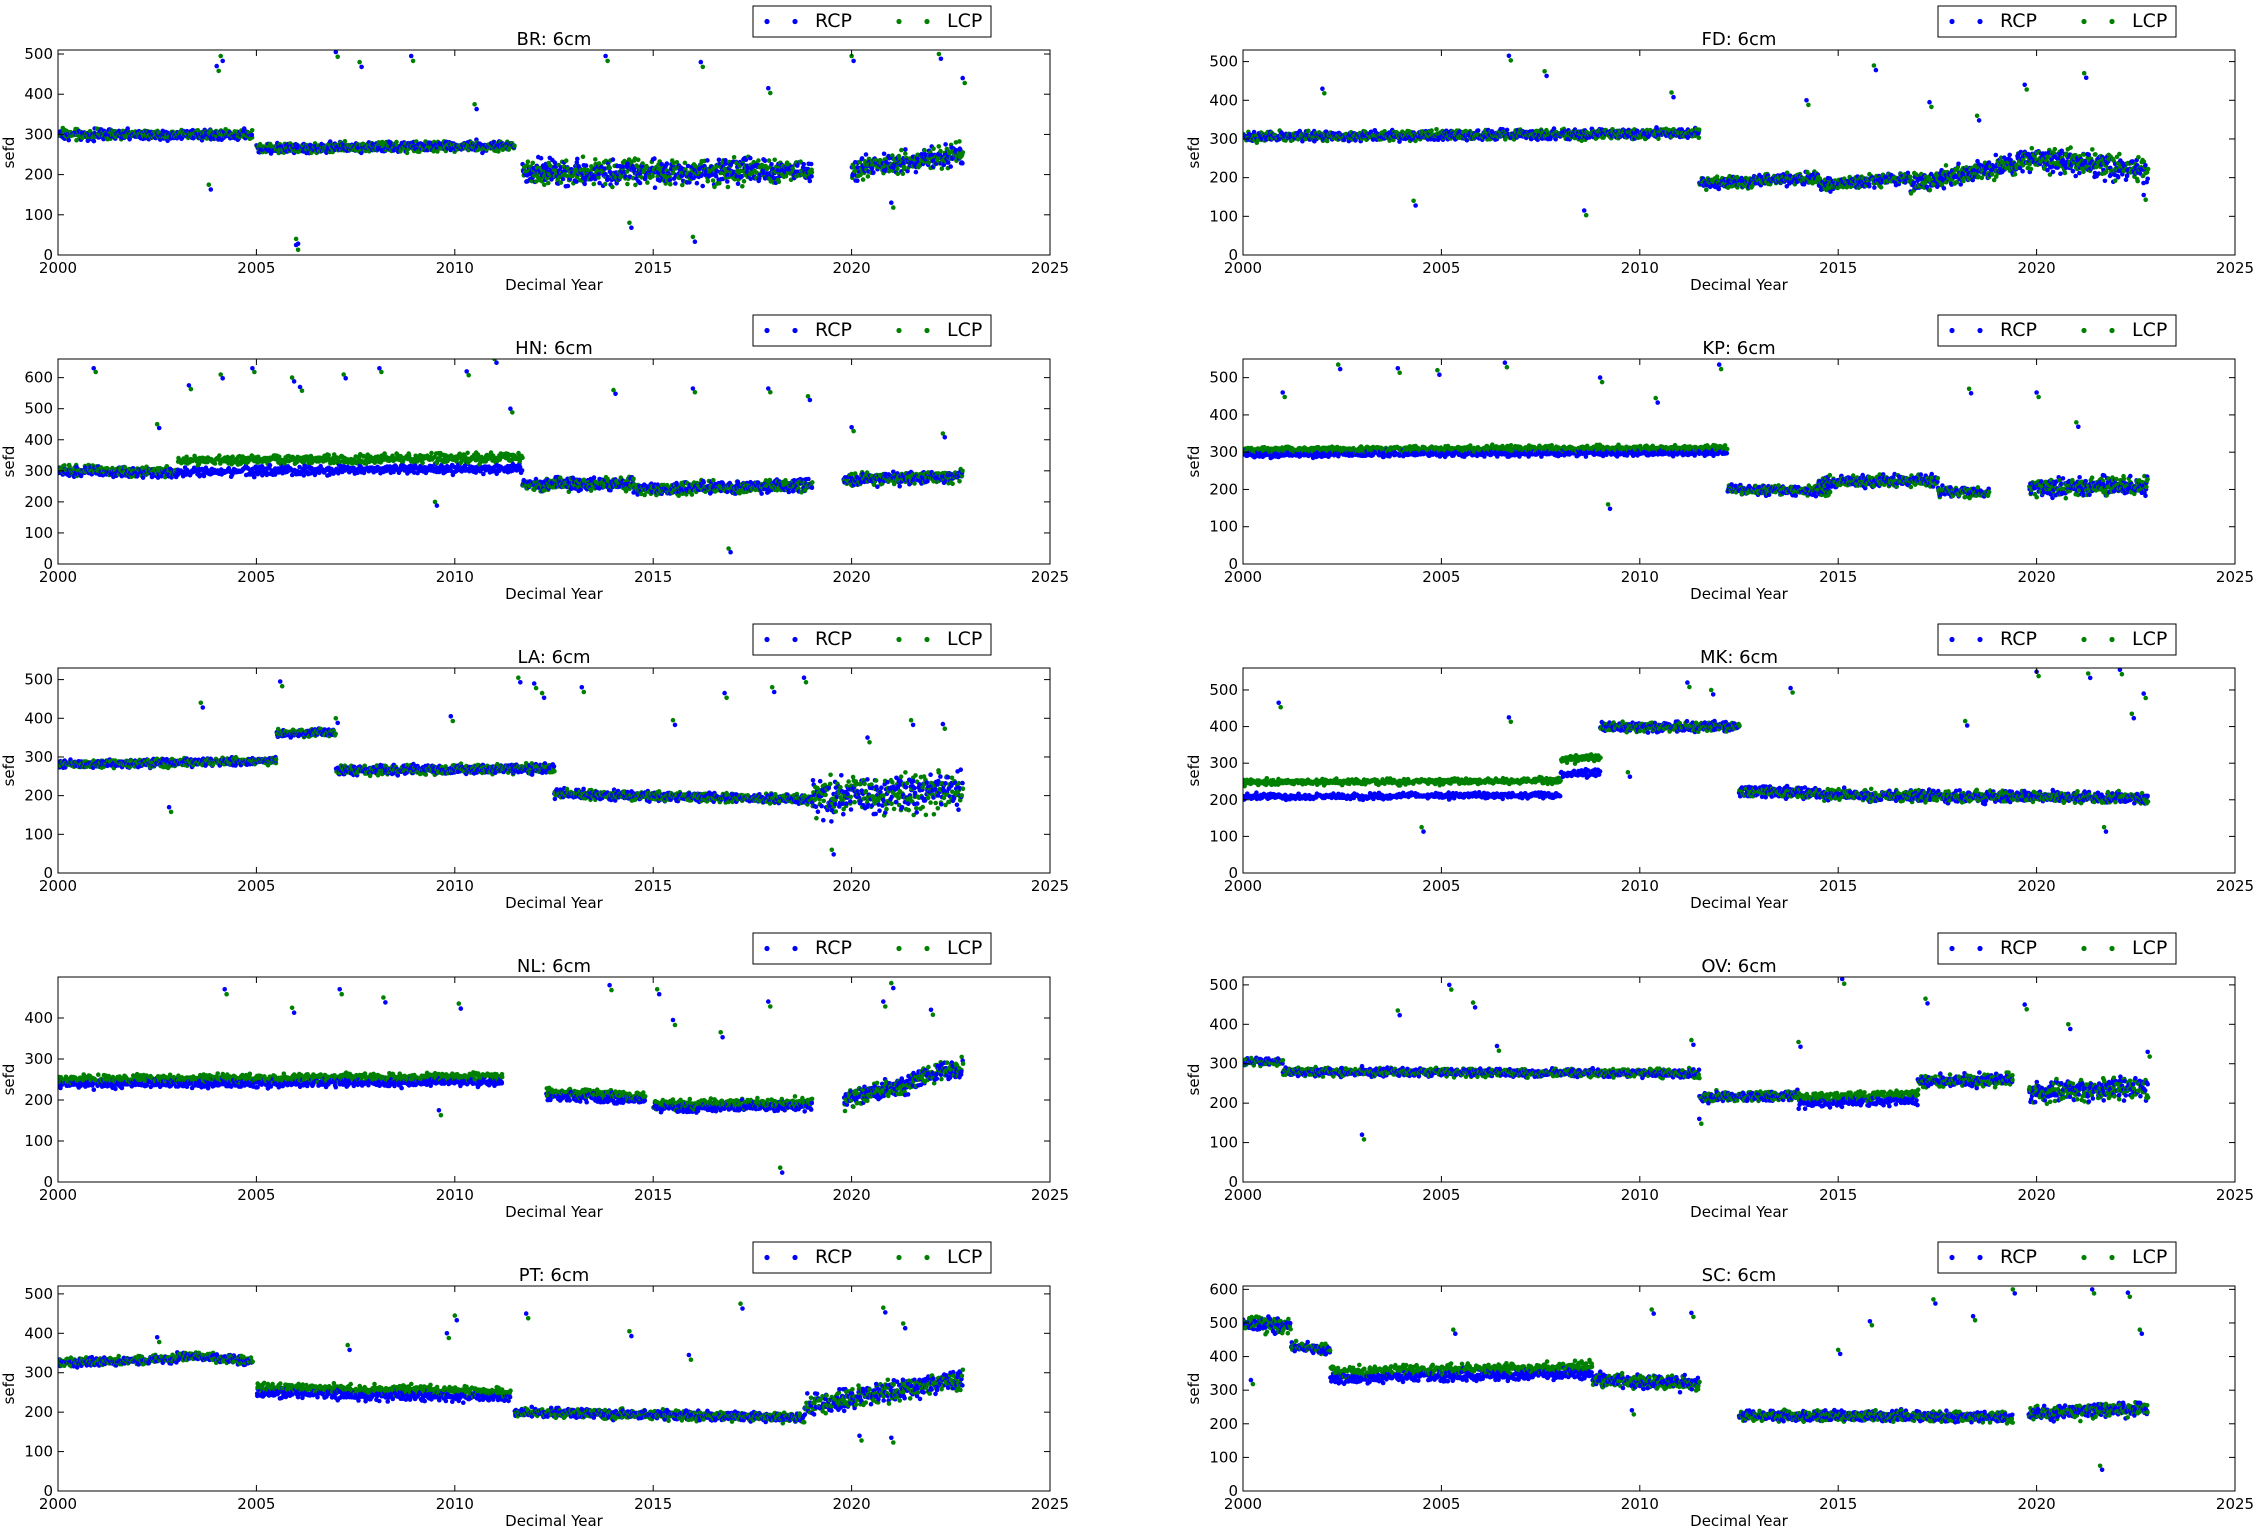 The image size is (2264, 1537). Describe the element at coordinates (554, 285) in the screenshot. I see `x-axis-label: Decimal Year` at that location.